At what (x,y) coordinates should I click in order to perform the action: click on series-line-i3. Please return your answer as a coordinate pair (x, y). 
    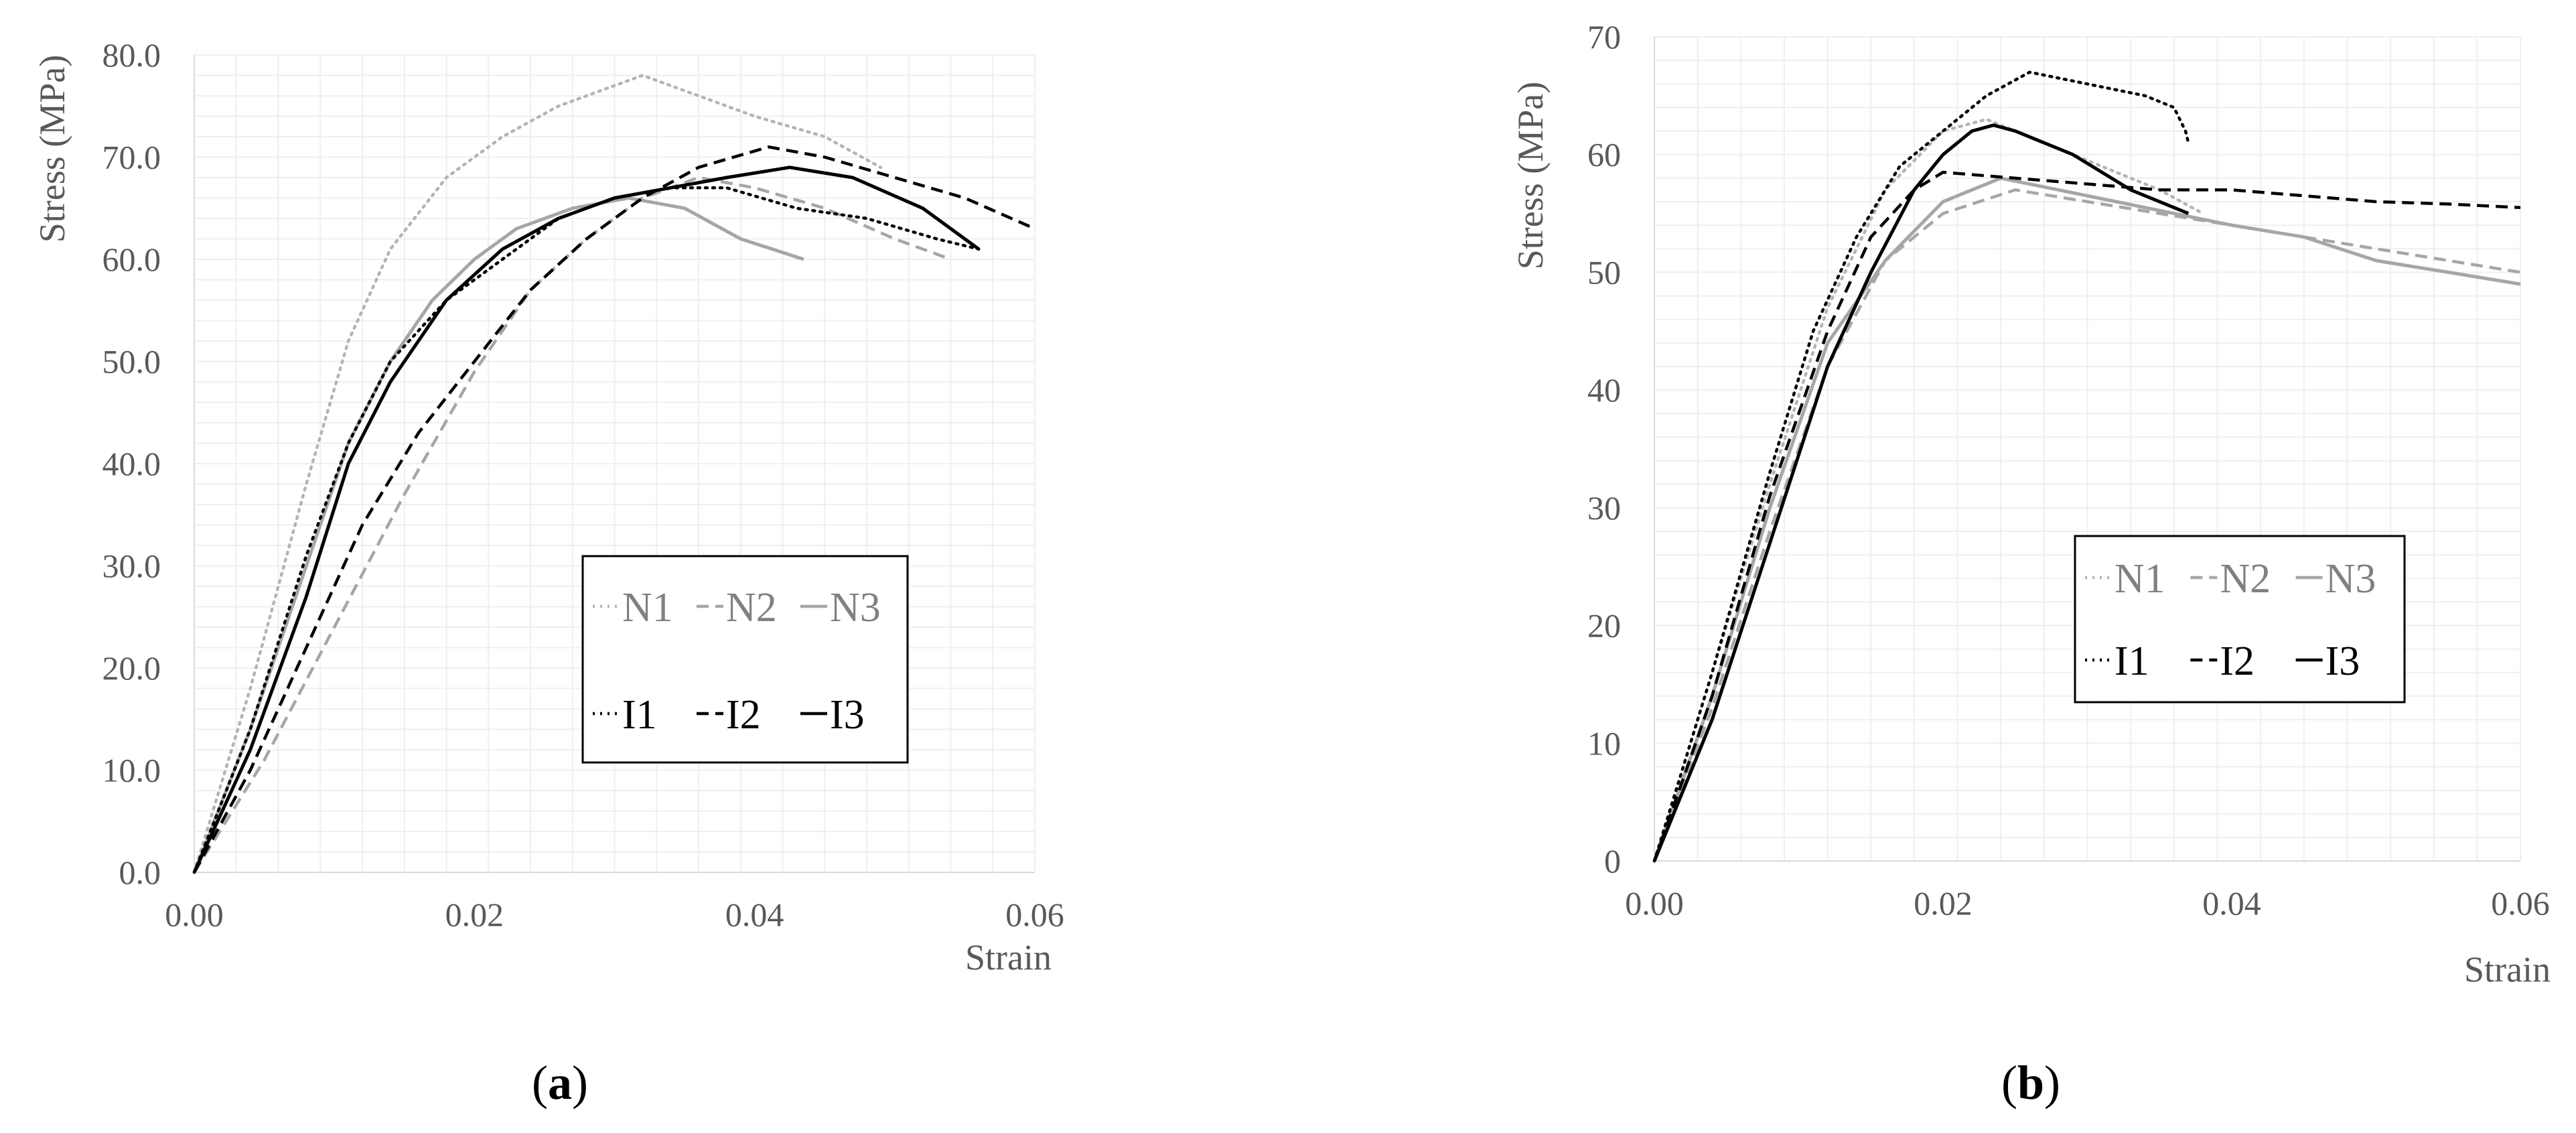
    Looking at the image, I should click on (1921, 492).